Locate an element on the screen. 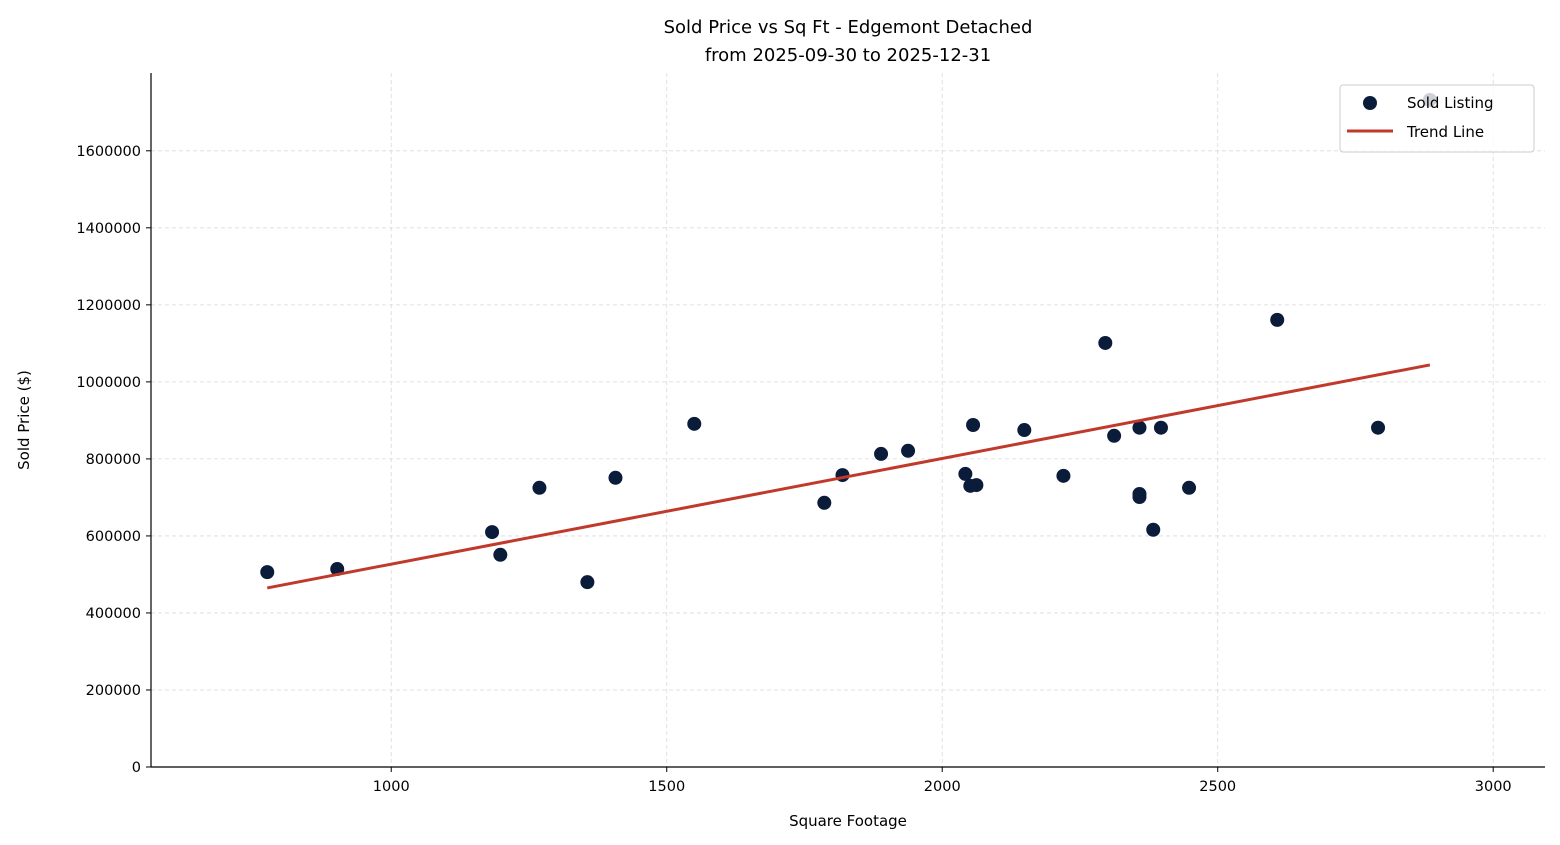  legend-marker-sold is located at coordinates (1370, 103).